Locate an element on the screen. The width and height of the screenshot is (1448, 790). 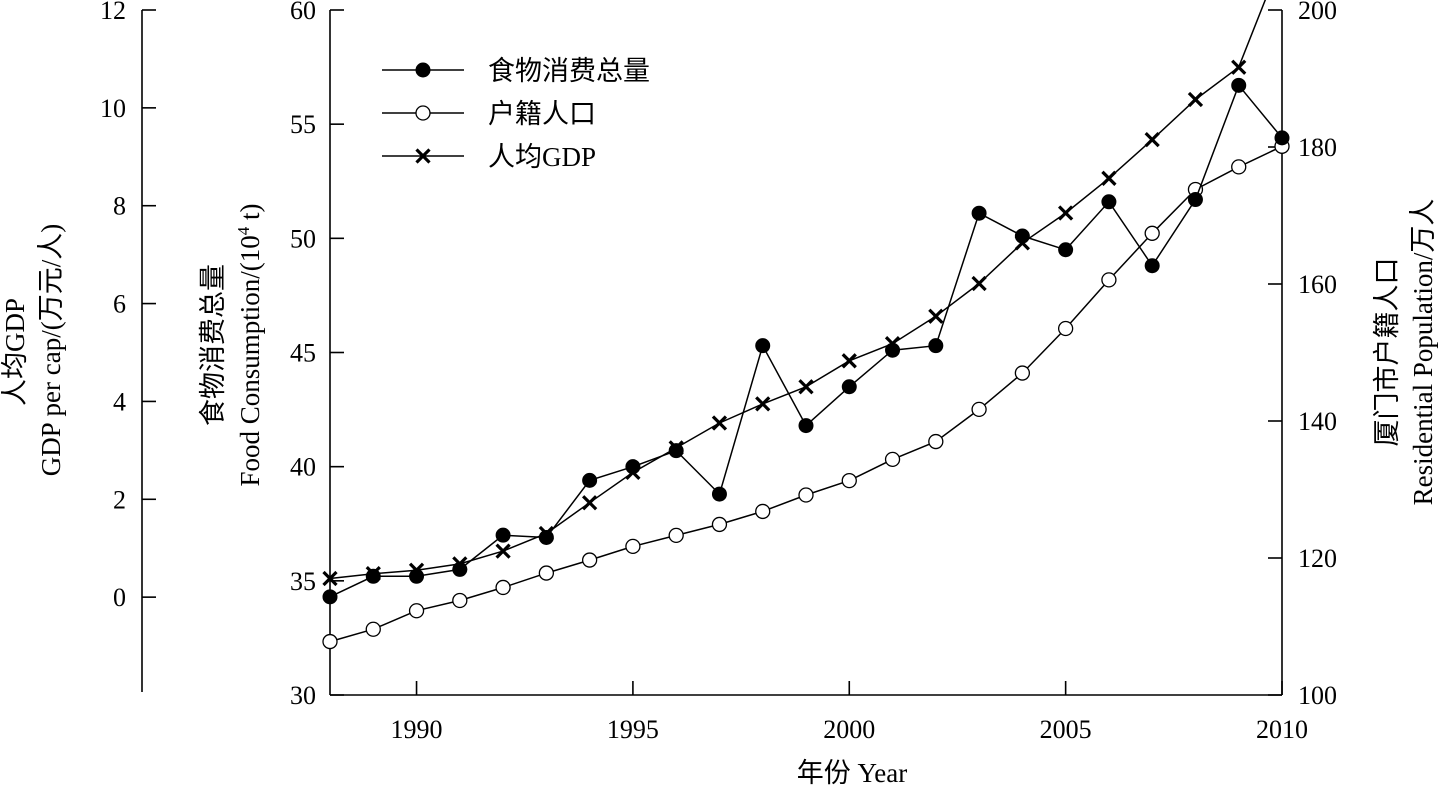
population-tick-label: 180 is located at coordinates (1317, 147).